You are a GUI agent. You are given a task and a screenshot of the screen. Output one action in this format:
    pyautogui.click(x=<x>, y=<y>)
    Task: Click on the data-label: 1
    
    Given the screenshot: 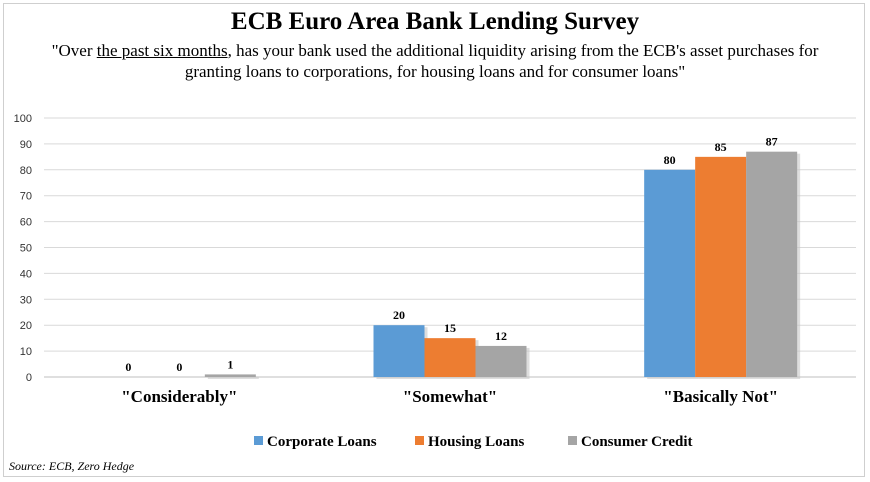 What is the action you would take?
    pyautogui.click(x=230, y=364)
    